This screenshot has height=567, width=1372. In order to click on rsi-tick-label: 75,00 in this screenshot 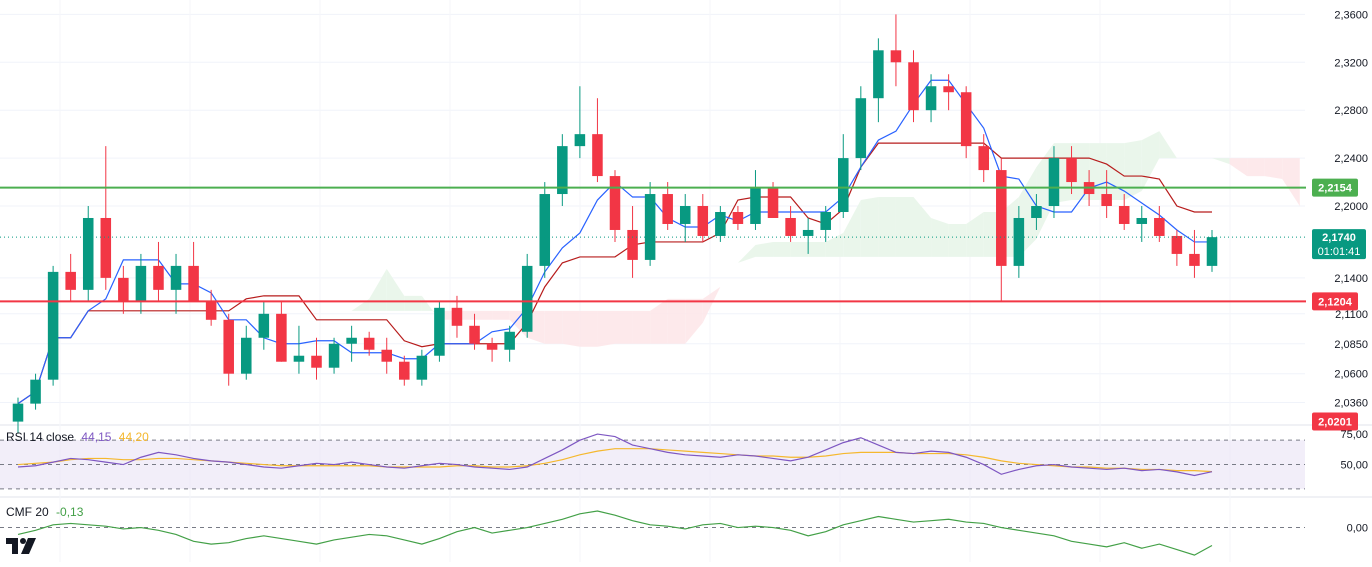, I will do `click(1354, 435)`.